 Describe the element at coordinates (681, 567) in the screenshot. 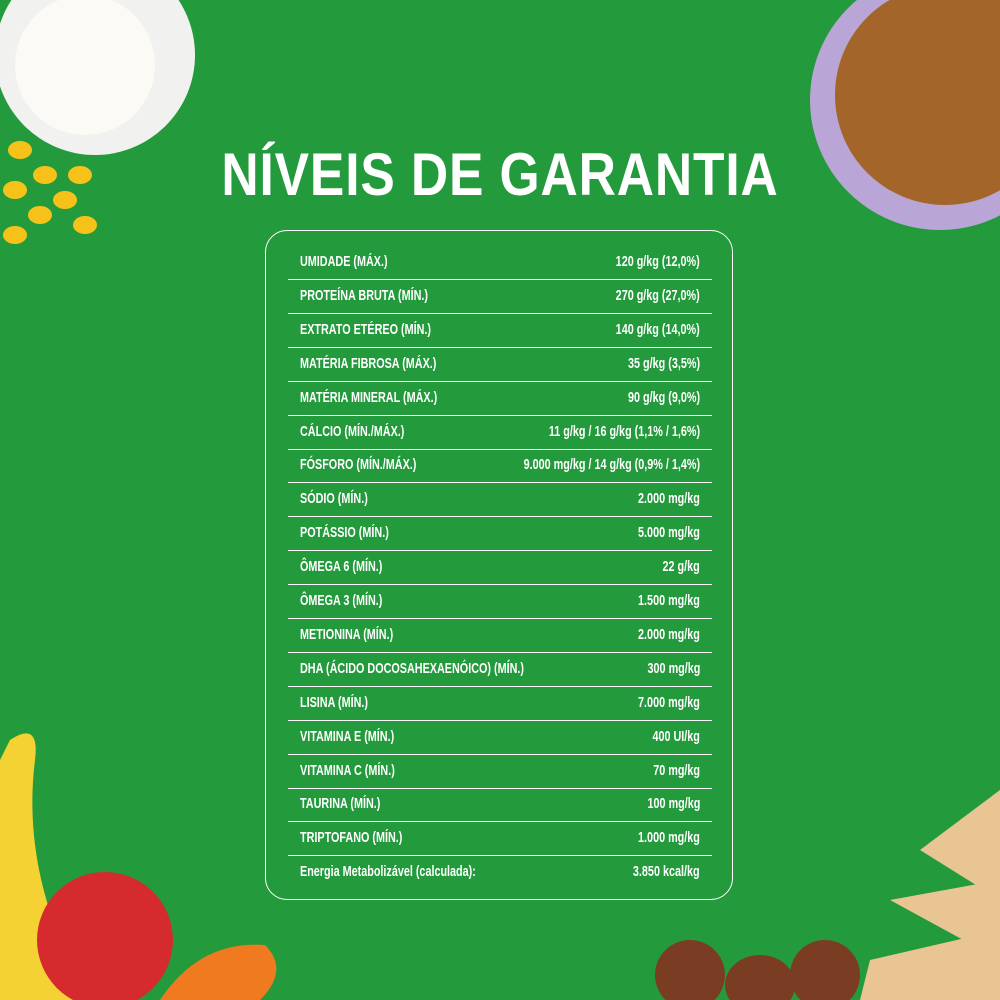

I see `row-value: 22 g/kg` at that location.